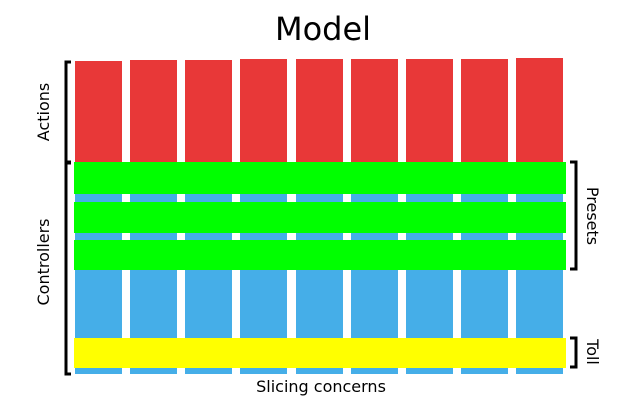 The height and width of the screenshot is (400, 640). I want to click on presets-label: Presets, so click(592, 216).